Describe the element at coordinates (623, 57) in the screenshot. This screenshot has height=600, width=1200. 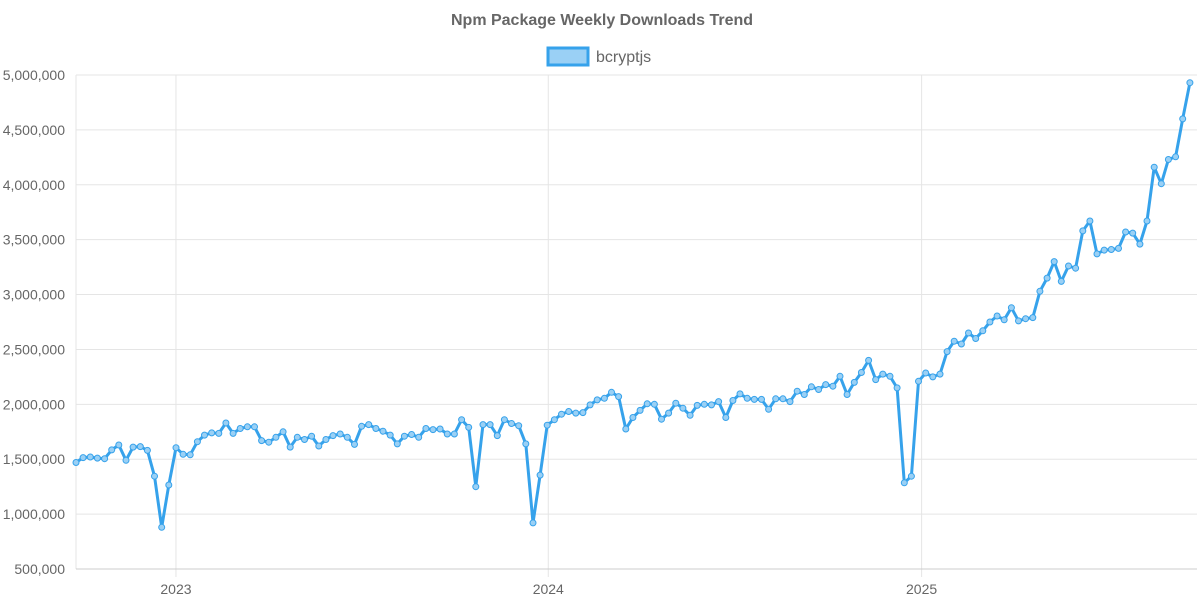
I see `legend-label: bcryptjs` at that location.